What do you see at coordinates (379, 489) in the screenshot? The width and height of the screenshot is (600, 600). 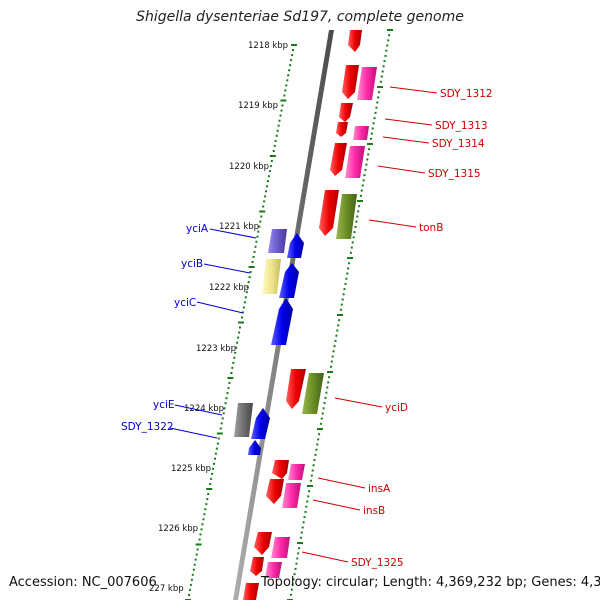 I see `gene-label: insA` at bounding box center [379, 489].